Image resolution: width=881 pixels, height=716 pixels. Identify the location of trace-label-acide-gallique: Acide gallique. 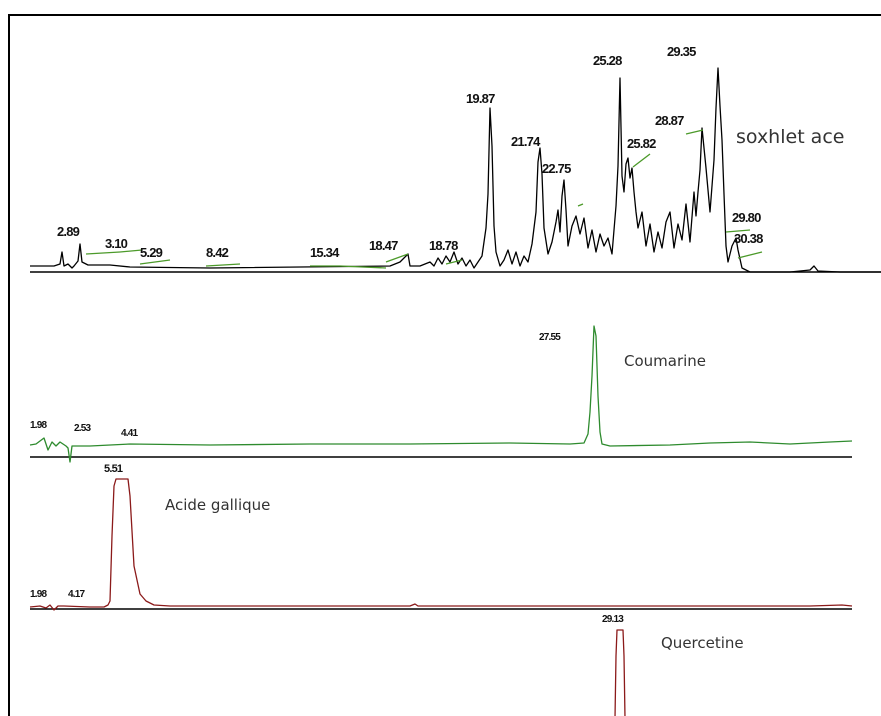
(217, 505).